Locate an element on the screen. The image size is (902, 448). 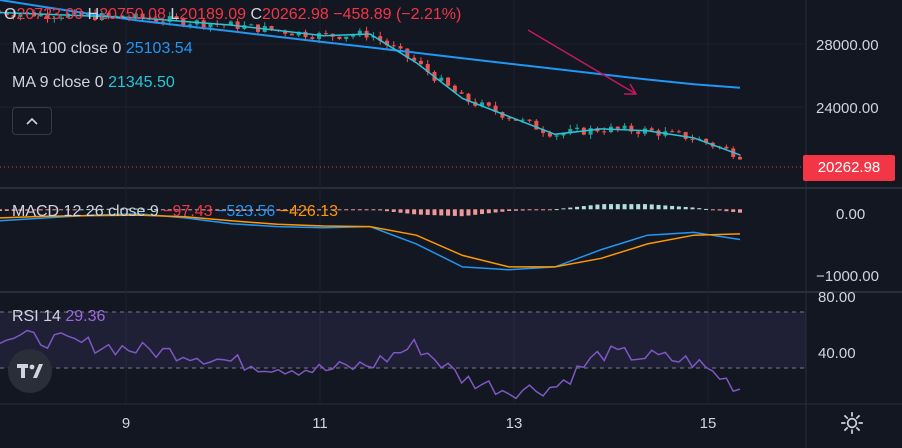
trend-arrow is located at coordinates (582, 62).